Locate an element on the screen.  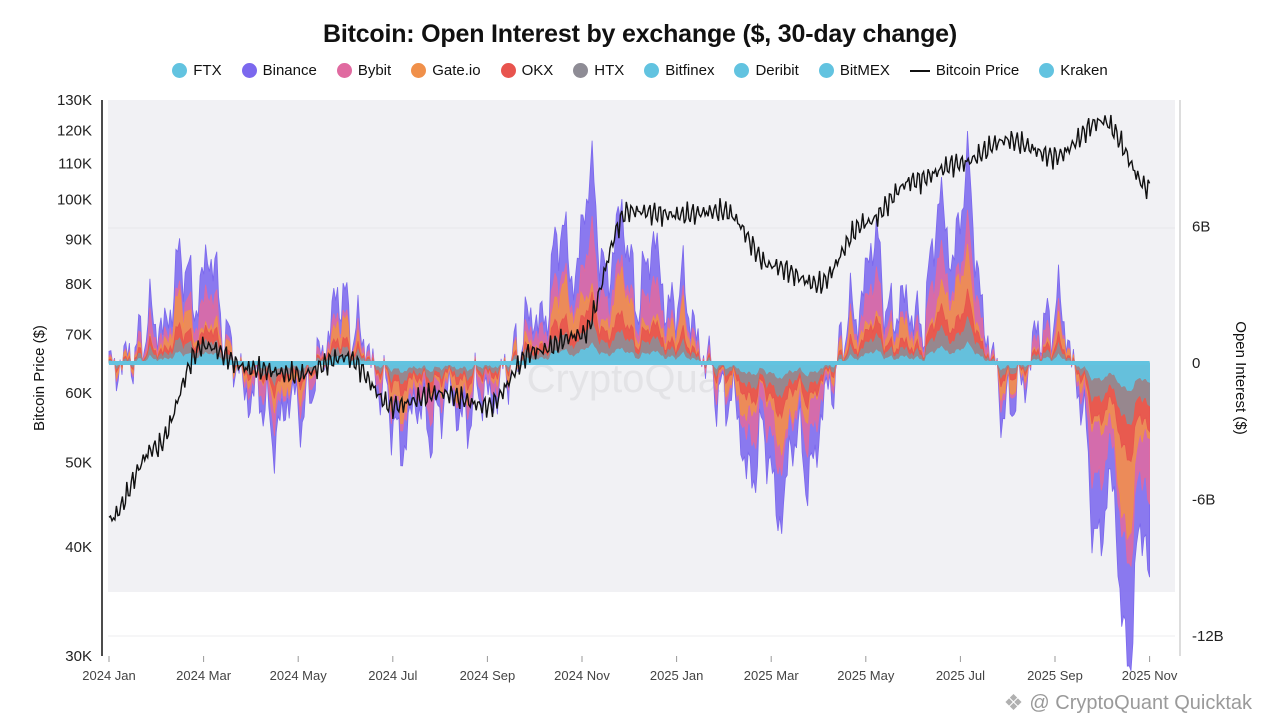
legend-item-deribit: Deribit is located at coordinates (766, 70).